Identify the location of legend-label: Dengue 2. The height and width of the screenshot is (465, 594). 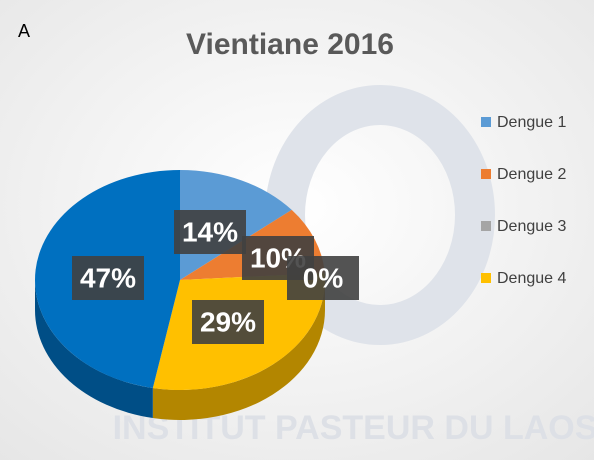
(531, 174).